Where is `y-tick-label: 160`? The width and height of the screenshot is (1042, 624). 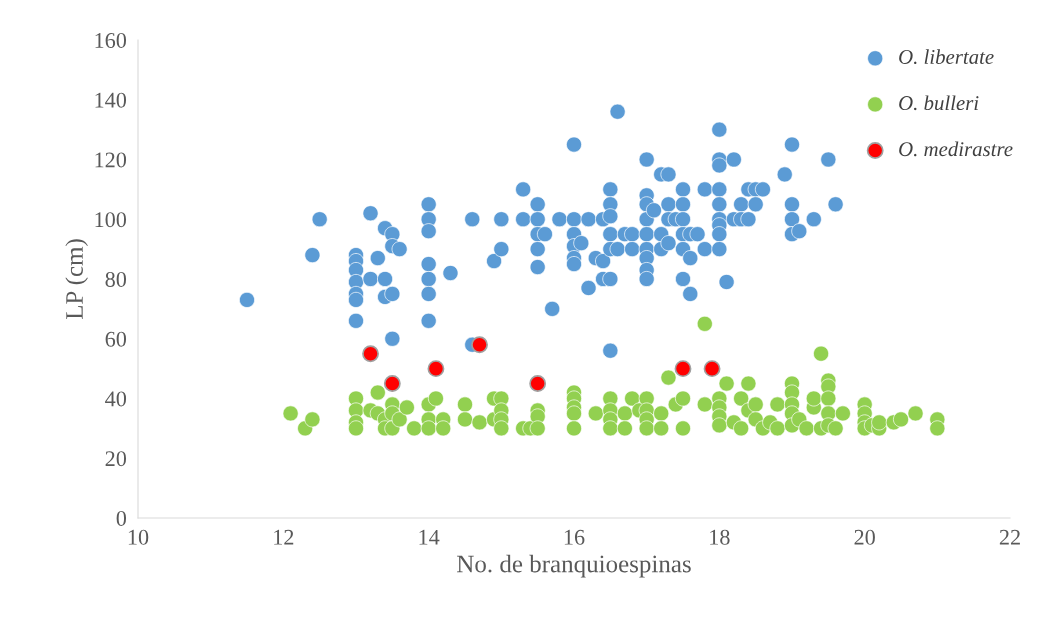 y-tick-label: 160 is located at coordinates (111, 40).